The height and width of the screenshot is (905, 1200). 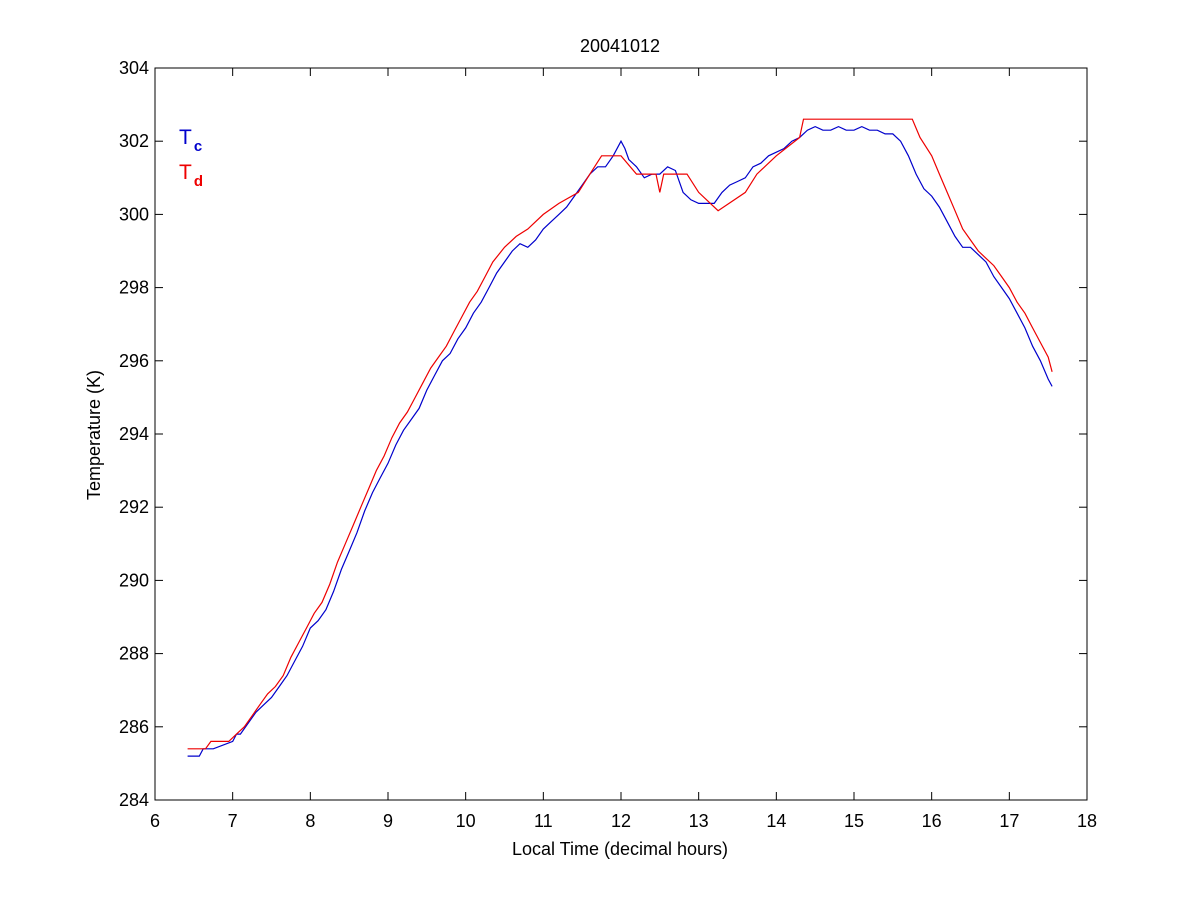 What do you see at coordinates (621, 821) in the screenshot?
I see `x-tick-label: 12` at bounding box center [621, 821].